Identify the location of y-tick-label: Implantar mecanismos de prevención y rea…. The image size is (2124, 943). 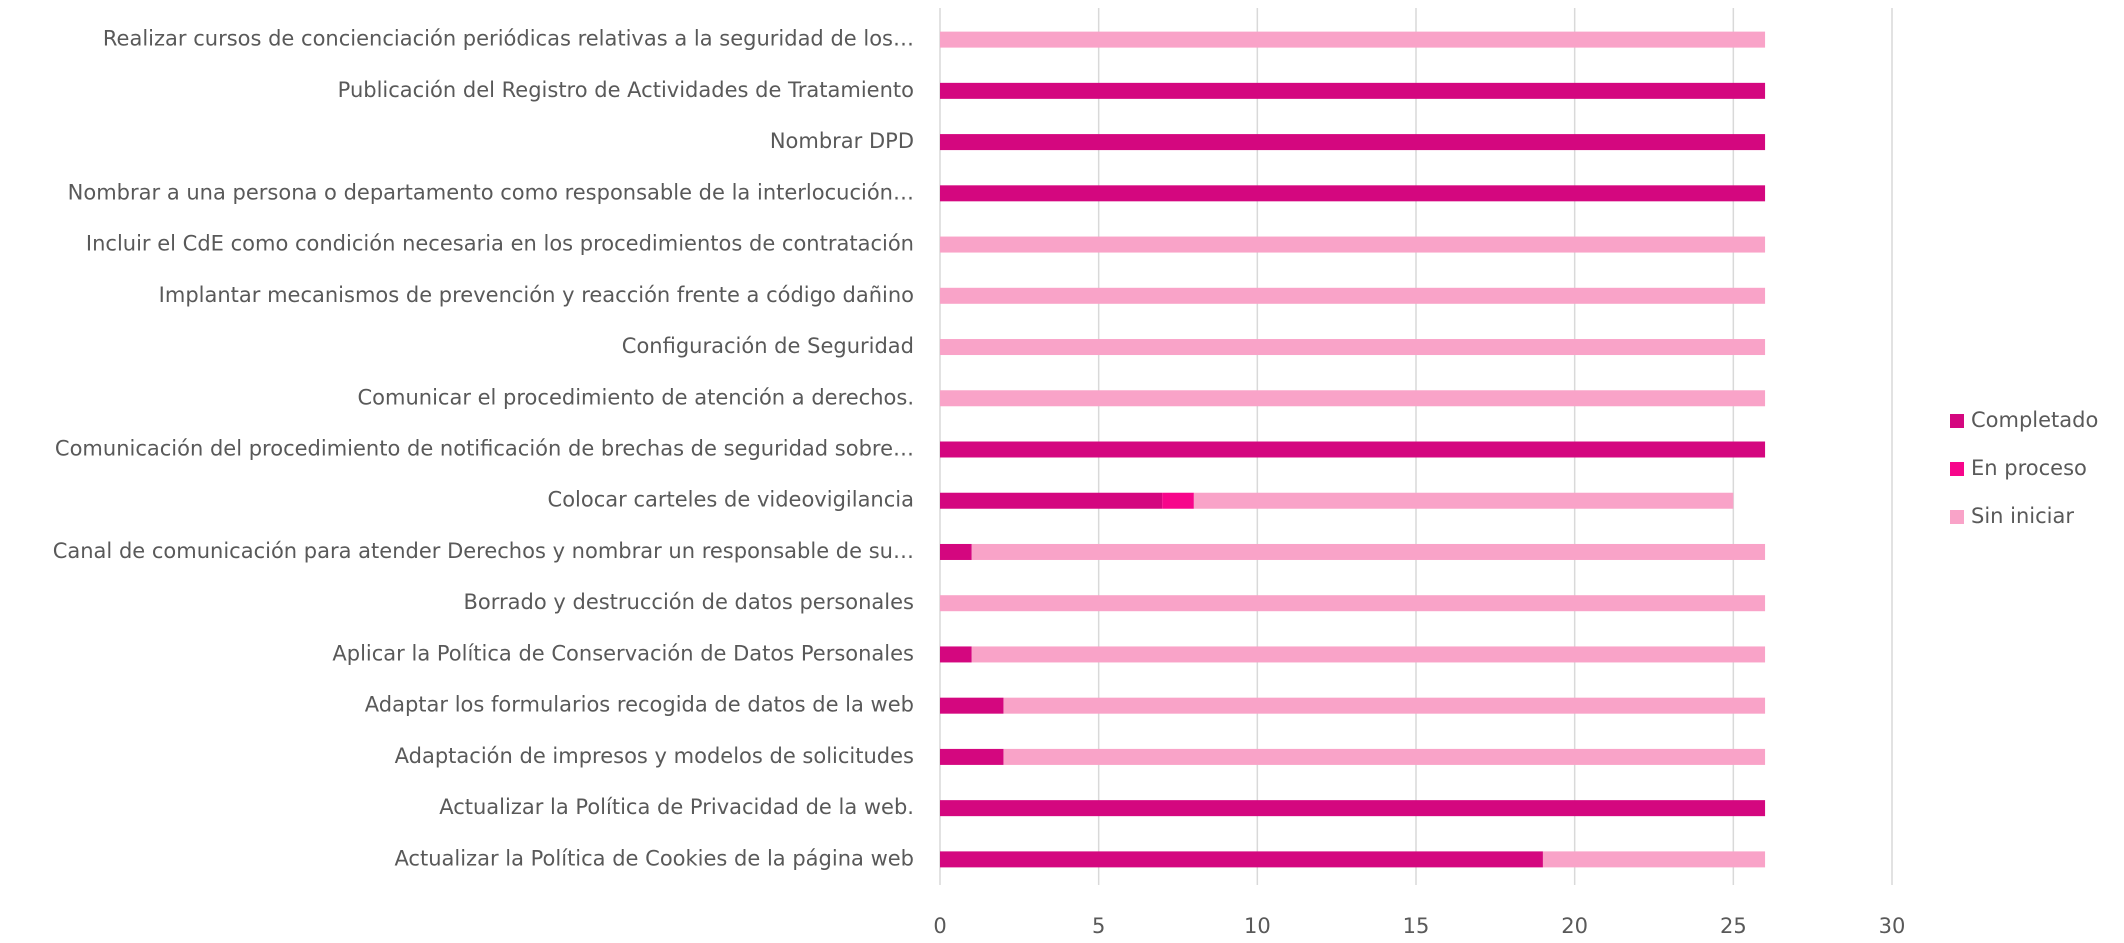
(536, 295).